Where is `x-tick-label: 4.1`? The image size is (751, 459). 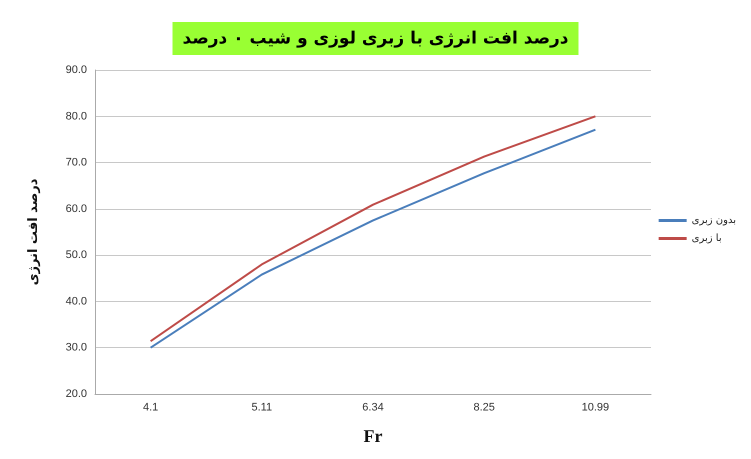
x-tick-label: 4.1 is located at coordinates (150, 408).